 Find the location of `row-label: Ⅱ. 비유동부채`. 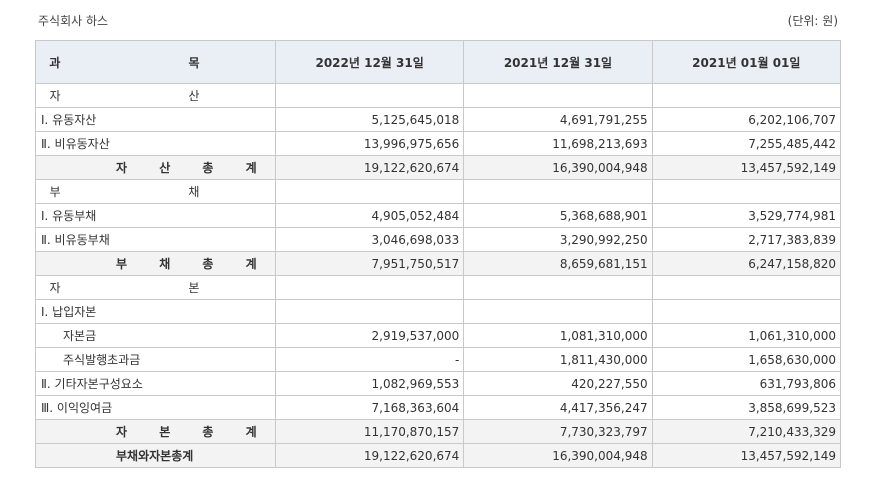

row-label: Ⅱ. 비유동부채 is located at coordinates (155, 239).